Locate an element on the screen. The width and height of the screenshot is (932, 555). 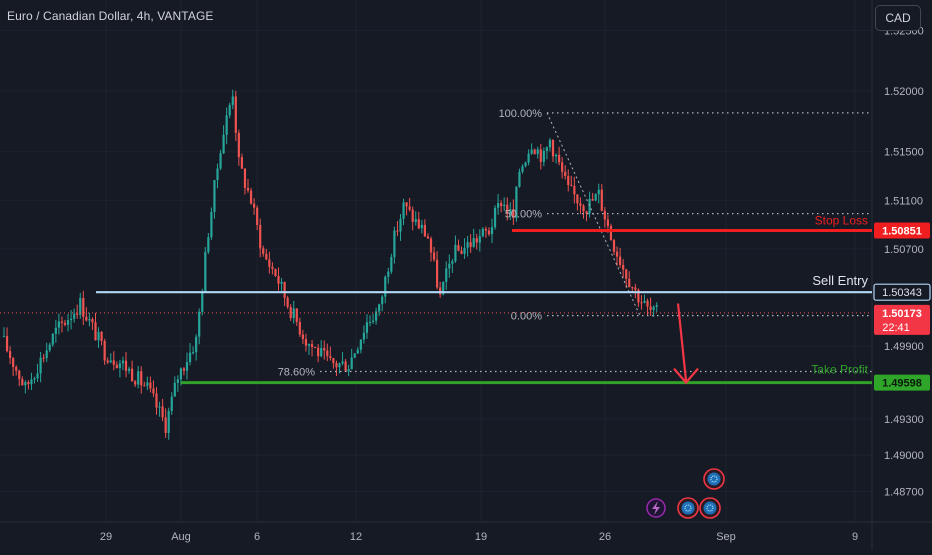
current-price-tag-bg is located at coordinates (902, 319).